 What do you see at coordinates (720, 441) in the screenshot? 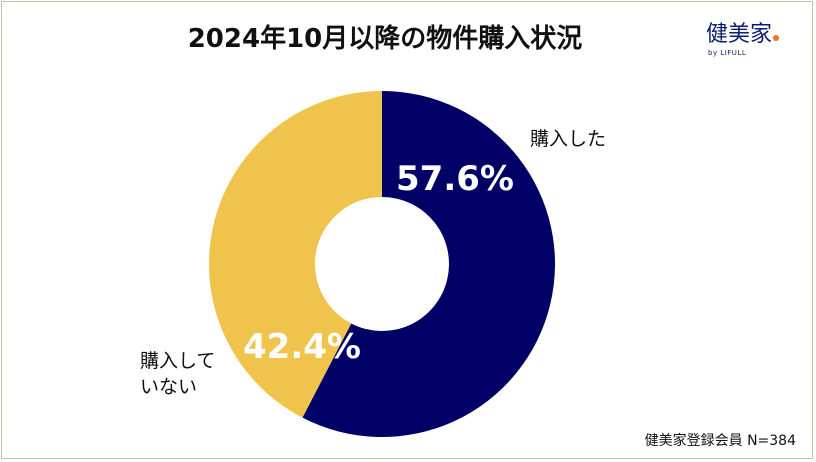
I see `sample-size-note: 健美家登録会員 N=384` at bounding box center [720, 441].